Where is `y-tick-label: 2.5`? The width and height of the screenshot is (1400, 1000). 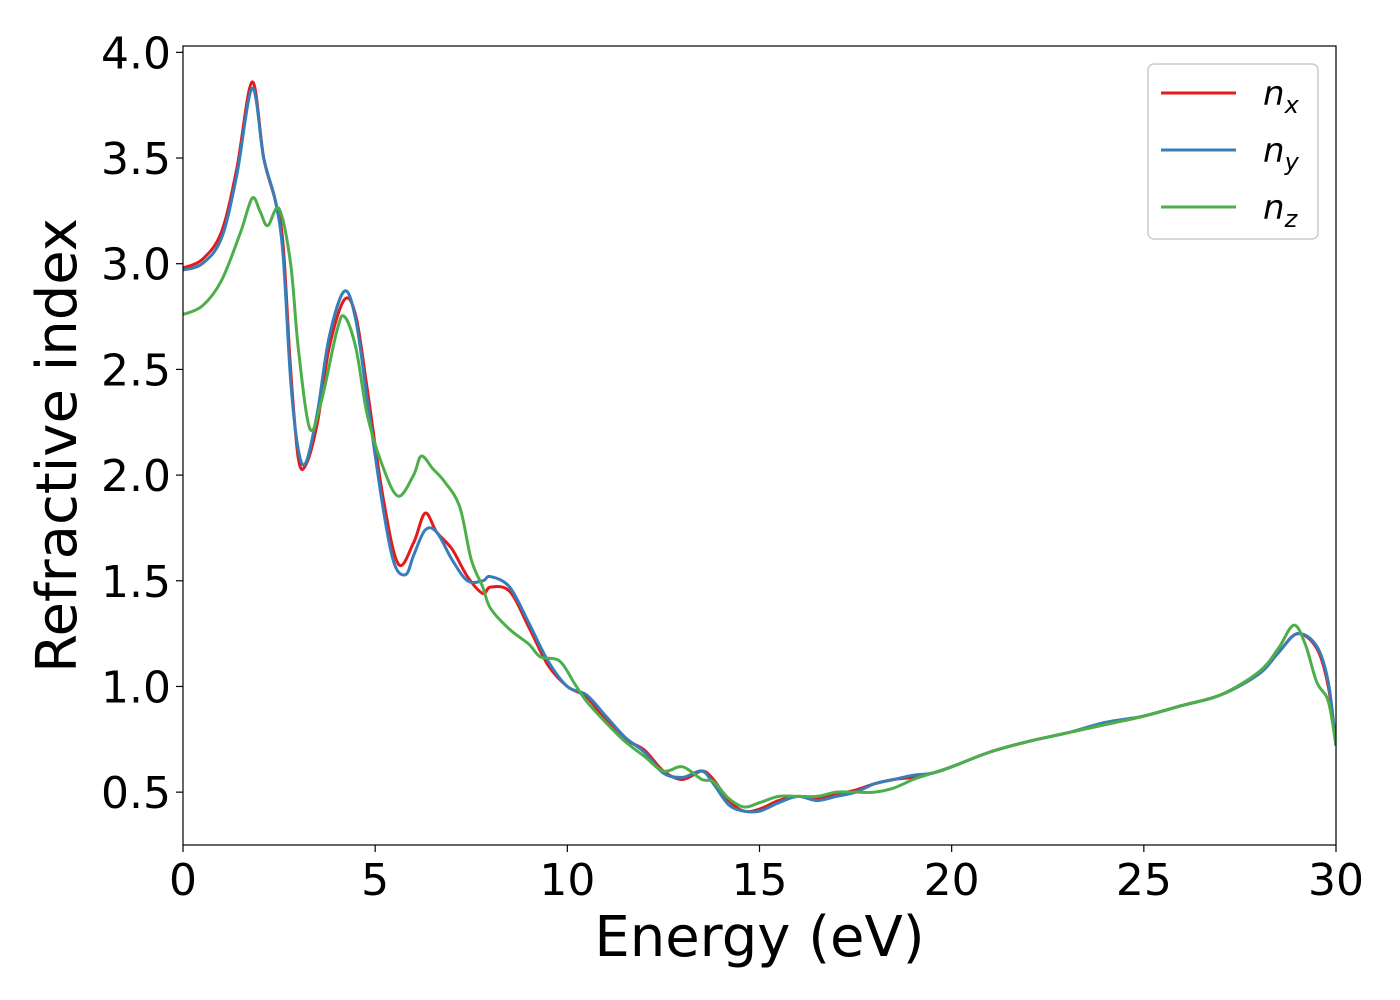 y-tick-label: 2.5 is located at coordinates (136, 370).